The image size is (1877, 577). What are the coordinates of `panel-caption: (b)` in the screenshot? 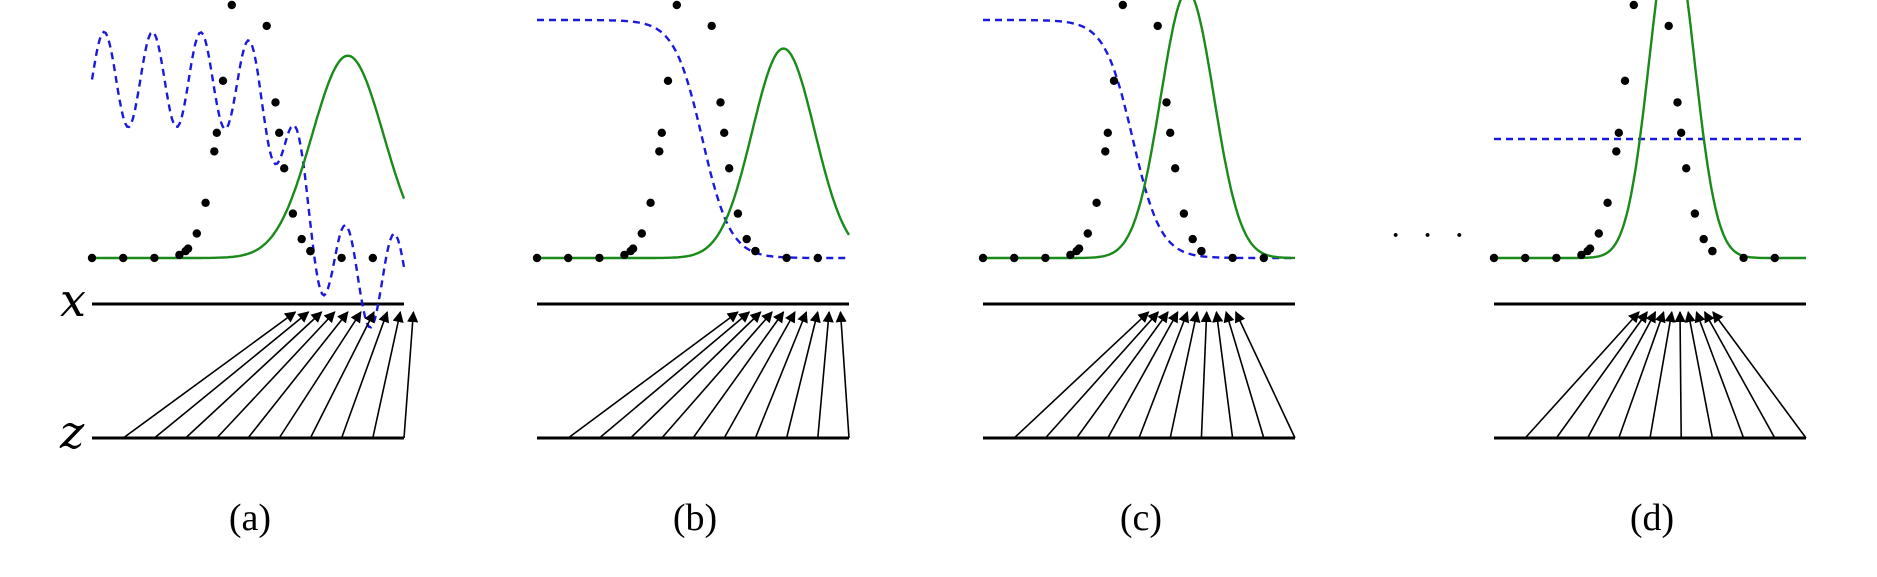 It's located at (695, 518).